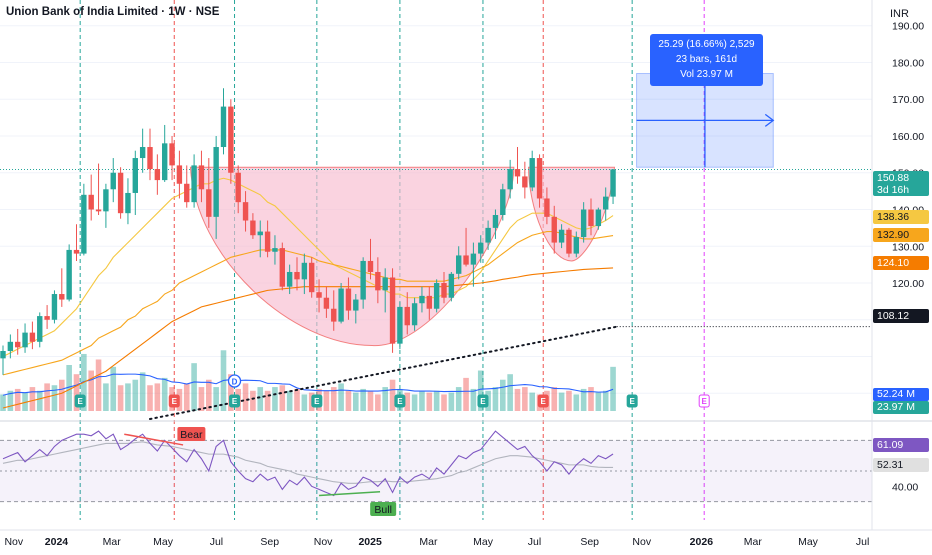 This screenshot has width=932, height=555. Describe the element at coordinates (154, 439) in the screenshot. I see `bear-divergence-line` at that location.